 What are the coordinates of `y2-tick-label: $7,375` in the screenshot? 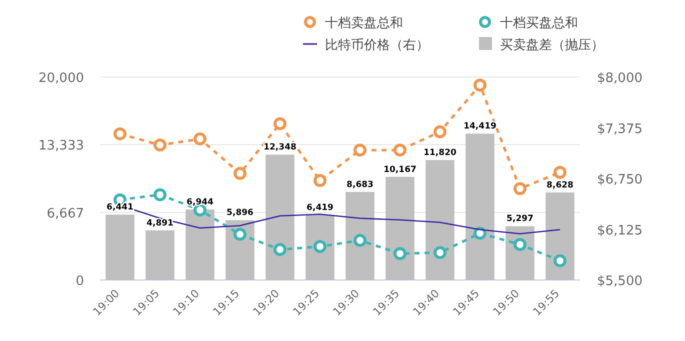 It's located at (619, 129).